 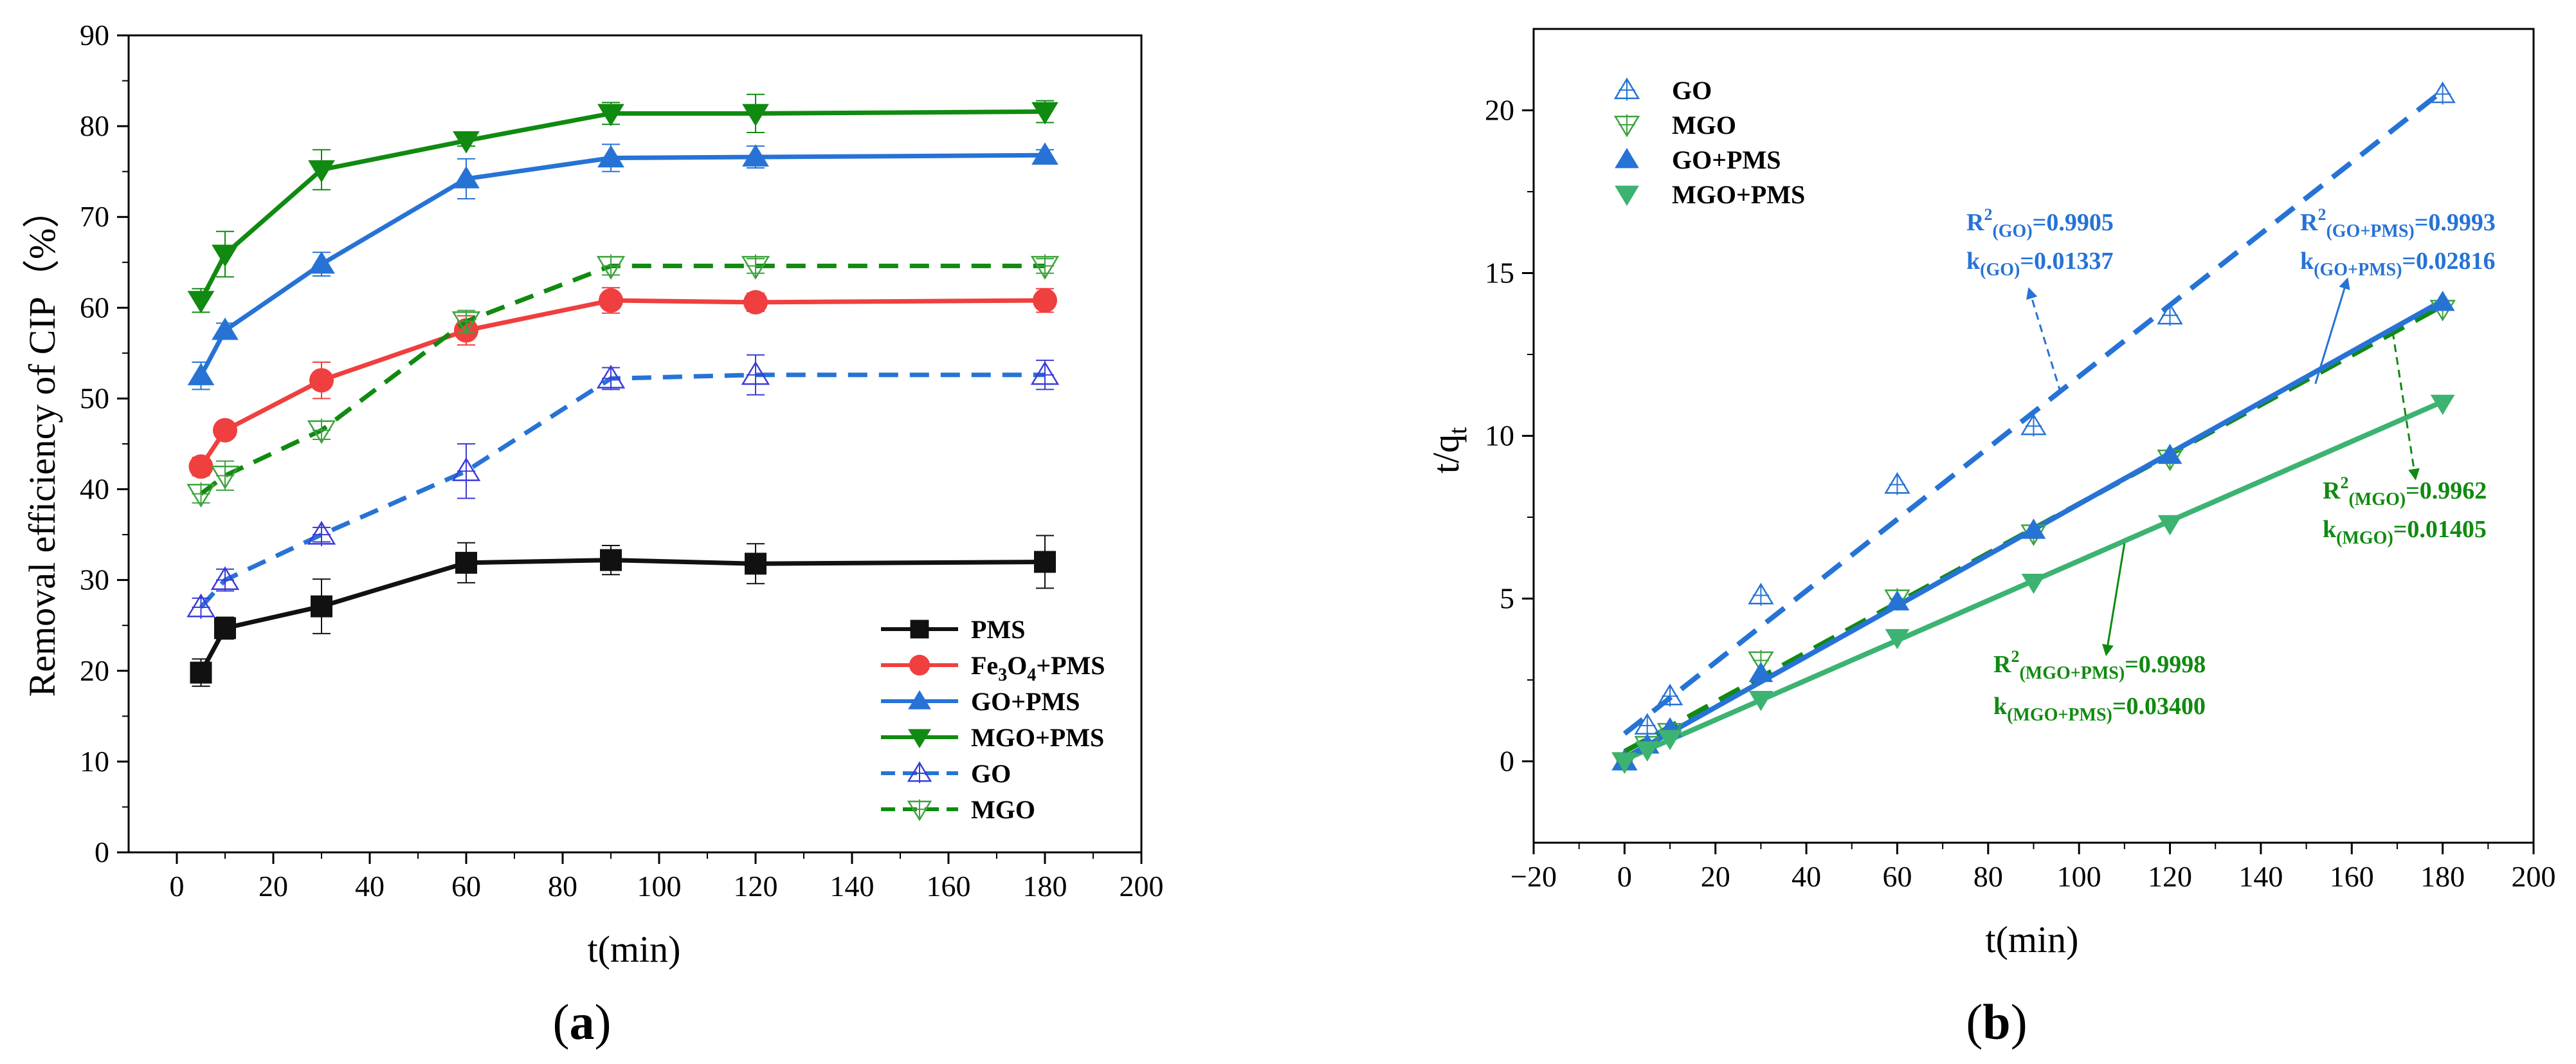 What do you see at coordinates (582, 1022) in the screenshot?
I see `panel-a-label: (a)` at bounding box center [582, 1022].